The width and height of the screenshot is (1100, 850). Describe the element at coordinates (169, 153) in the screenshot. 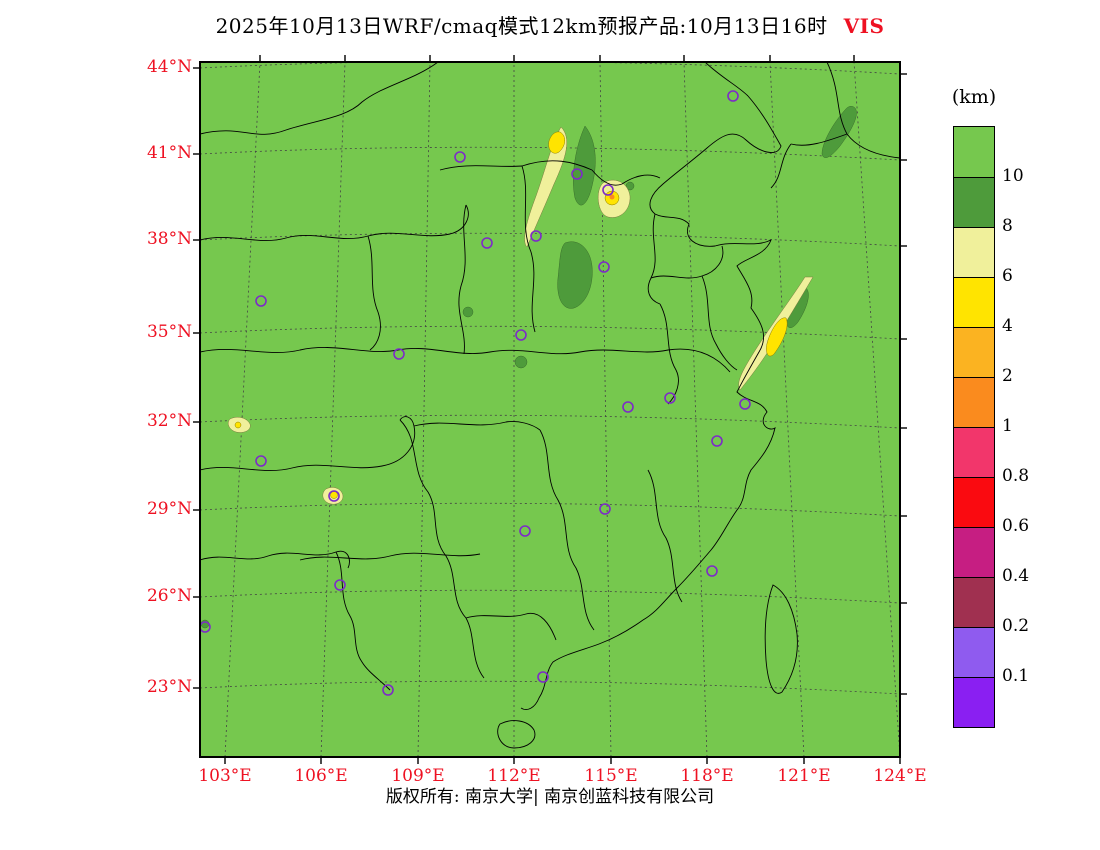

I see `lat-label-41n: 41°N` at that location.